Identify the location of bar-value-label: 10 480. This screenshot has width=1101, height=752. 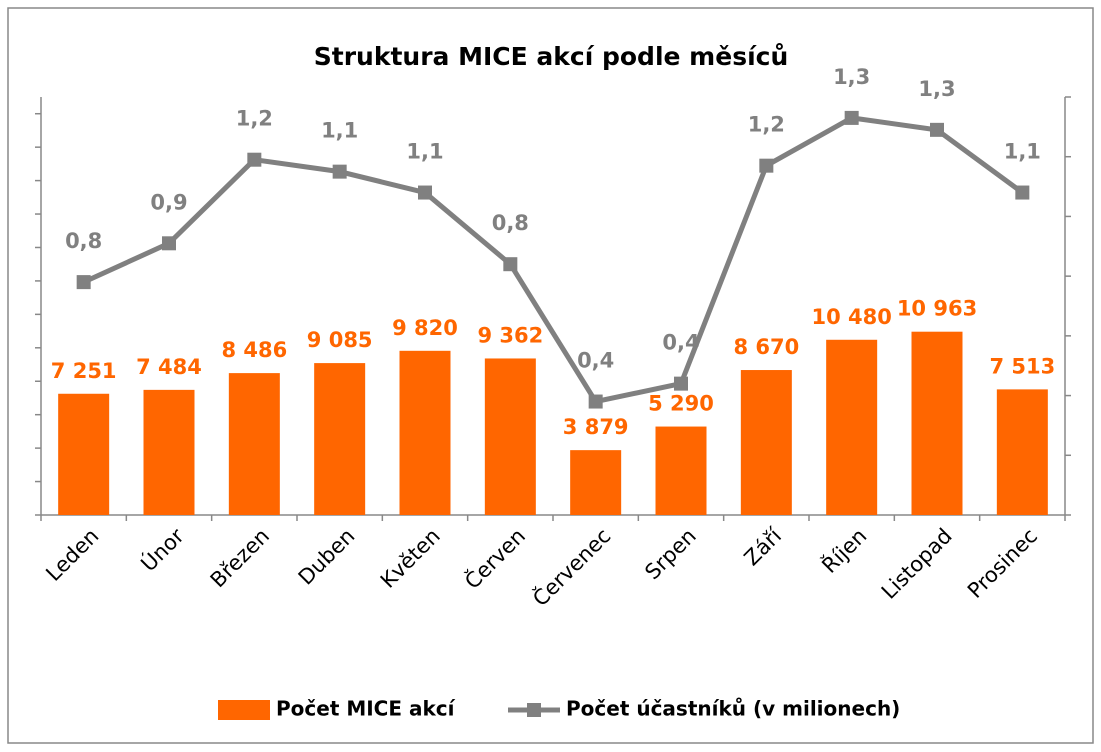
(851, 317).